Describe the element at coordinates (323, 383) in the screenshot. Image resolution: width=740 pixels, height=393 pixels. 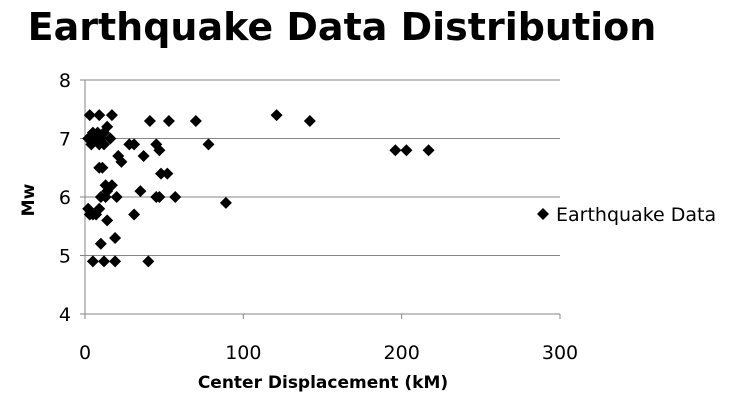
I see `x-axis-title: Center Displacement (kM)` at that location.